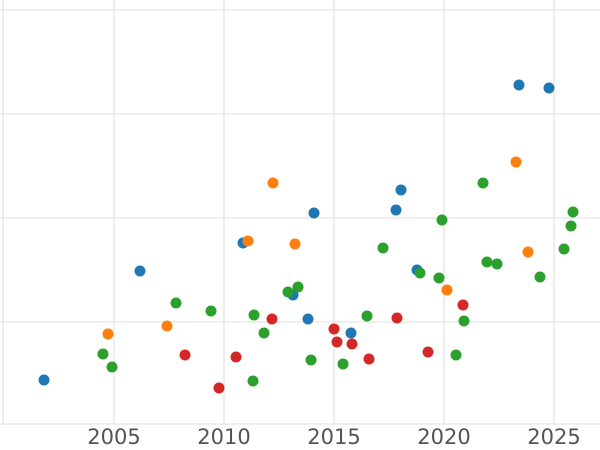  I want to click on x-tick-label: 2015, so click(333, 437).